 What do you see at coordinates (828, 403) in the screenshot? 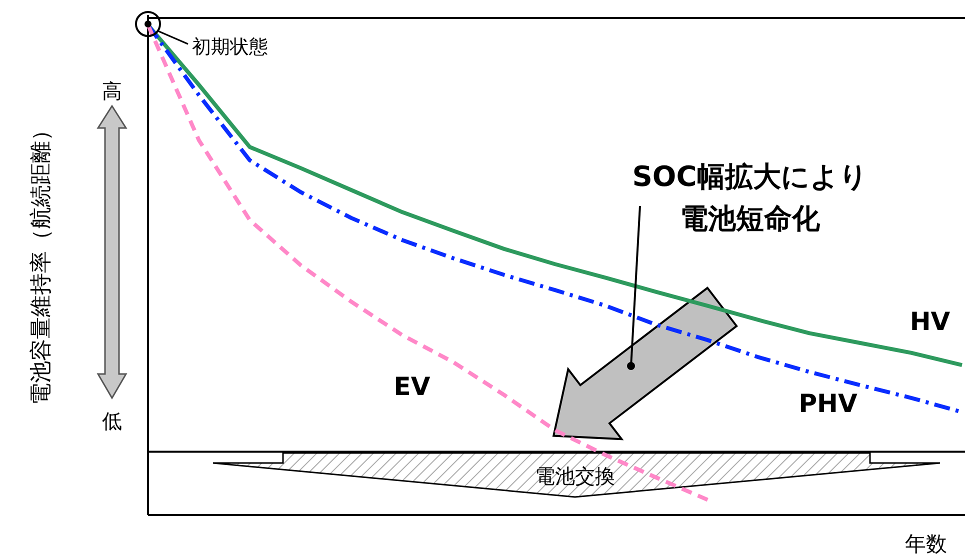
I see `series-label: PHV` at bounding box center [828, 403].